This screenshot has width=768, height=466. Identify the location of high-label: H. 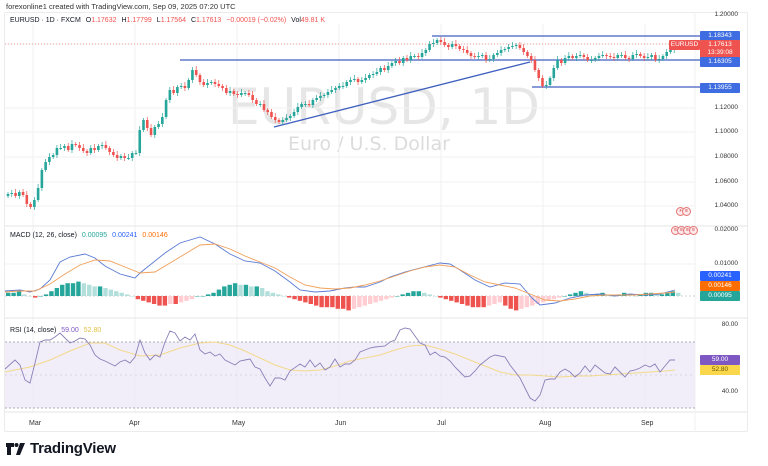
(124, 20).